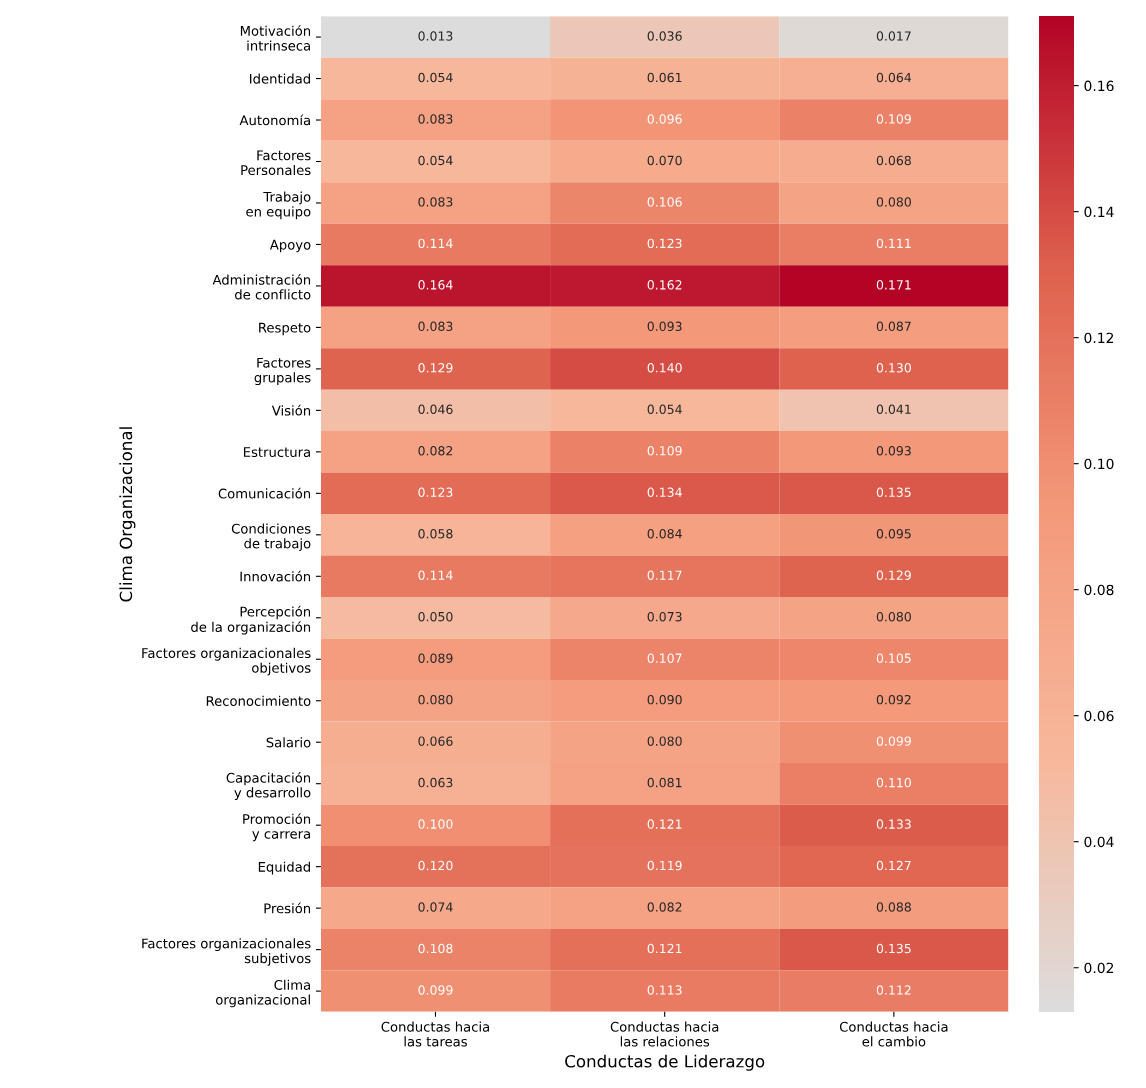 This screenshot has height=1088, width=1146. Describe the element at coordinates (1099, 842) in the screenshot. I see `color-bar-label: 0.04` at that location.